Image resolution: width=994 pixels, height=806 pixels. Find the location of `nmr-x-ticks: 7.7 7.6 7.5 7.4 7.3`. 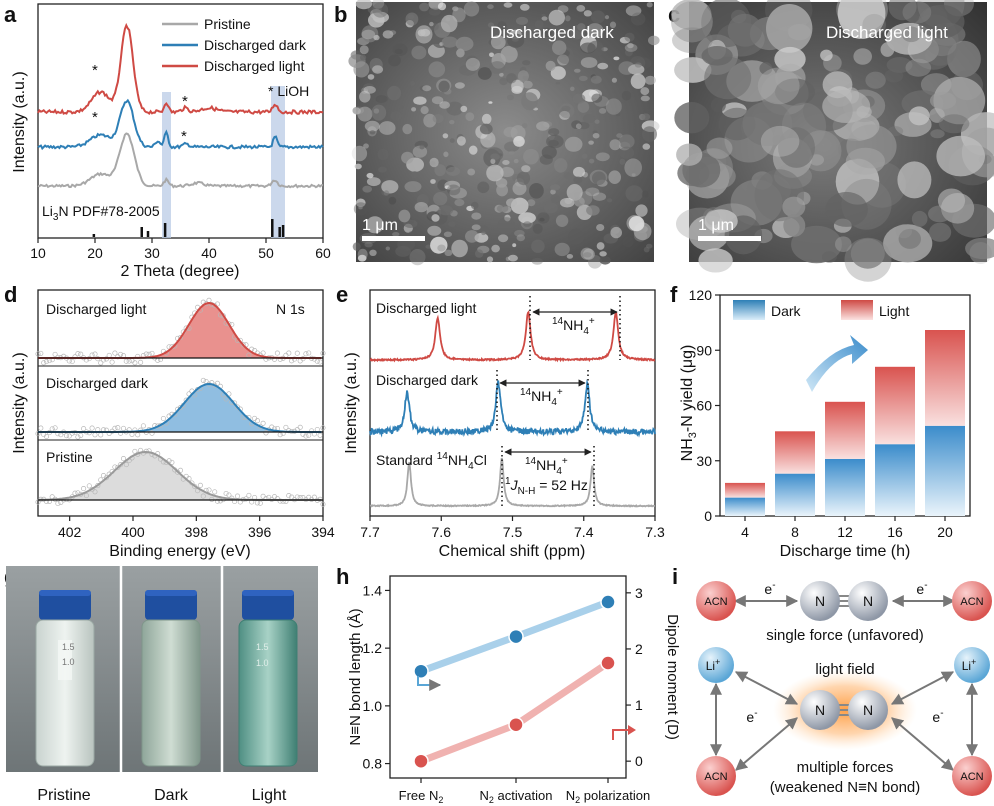

nmr-x-ticks: 7.7 7.6 7.5 7.4 7.3 is located at coordinates (512, 528).